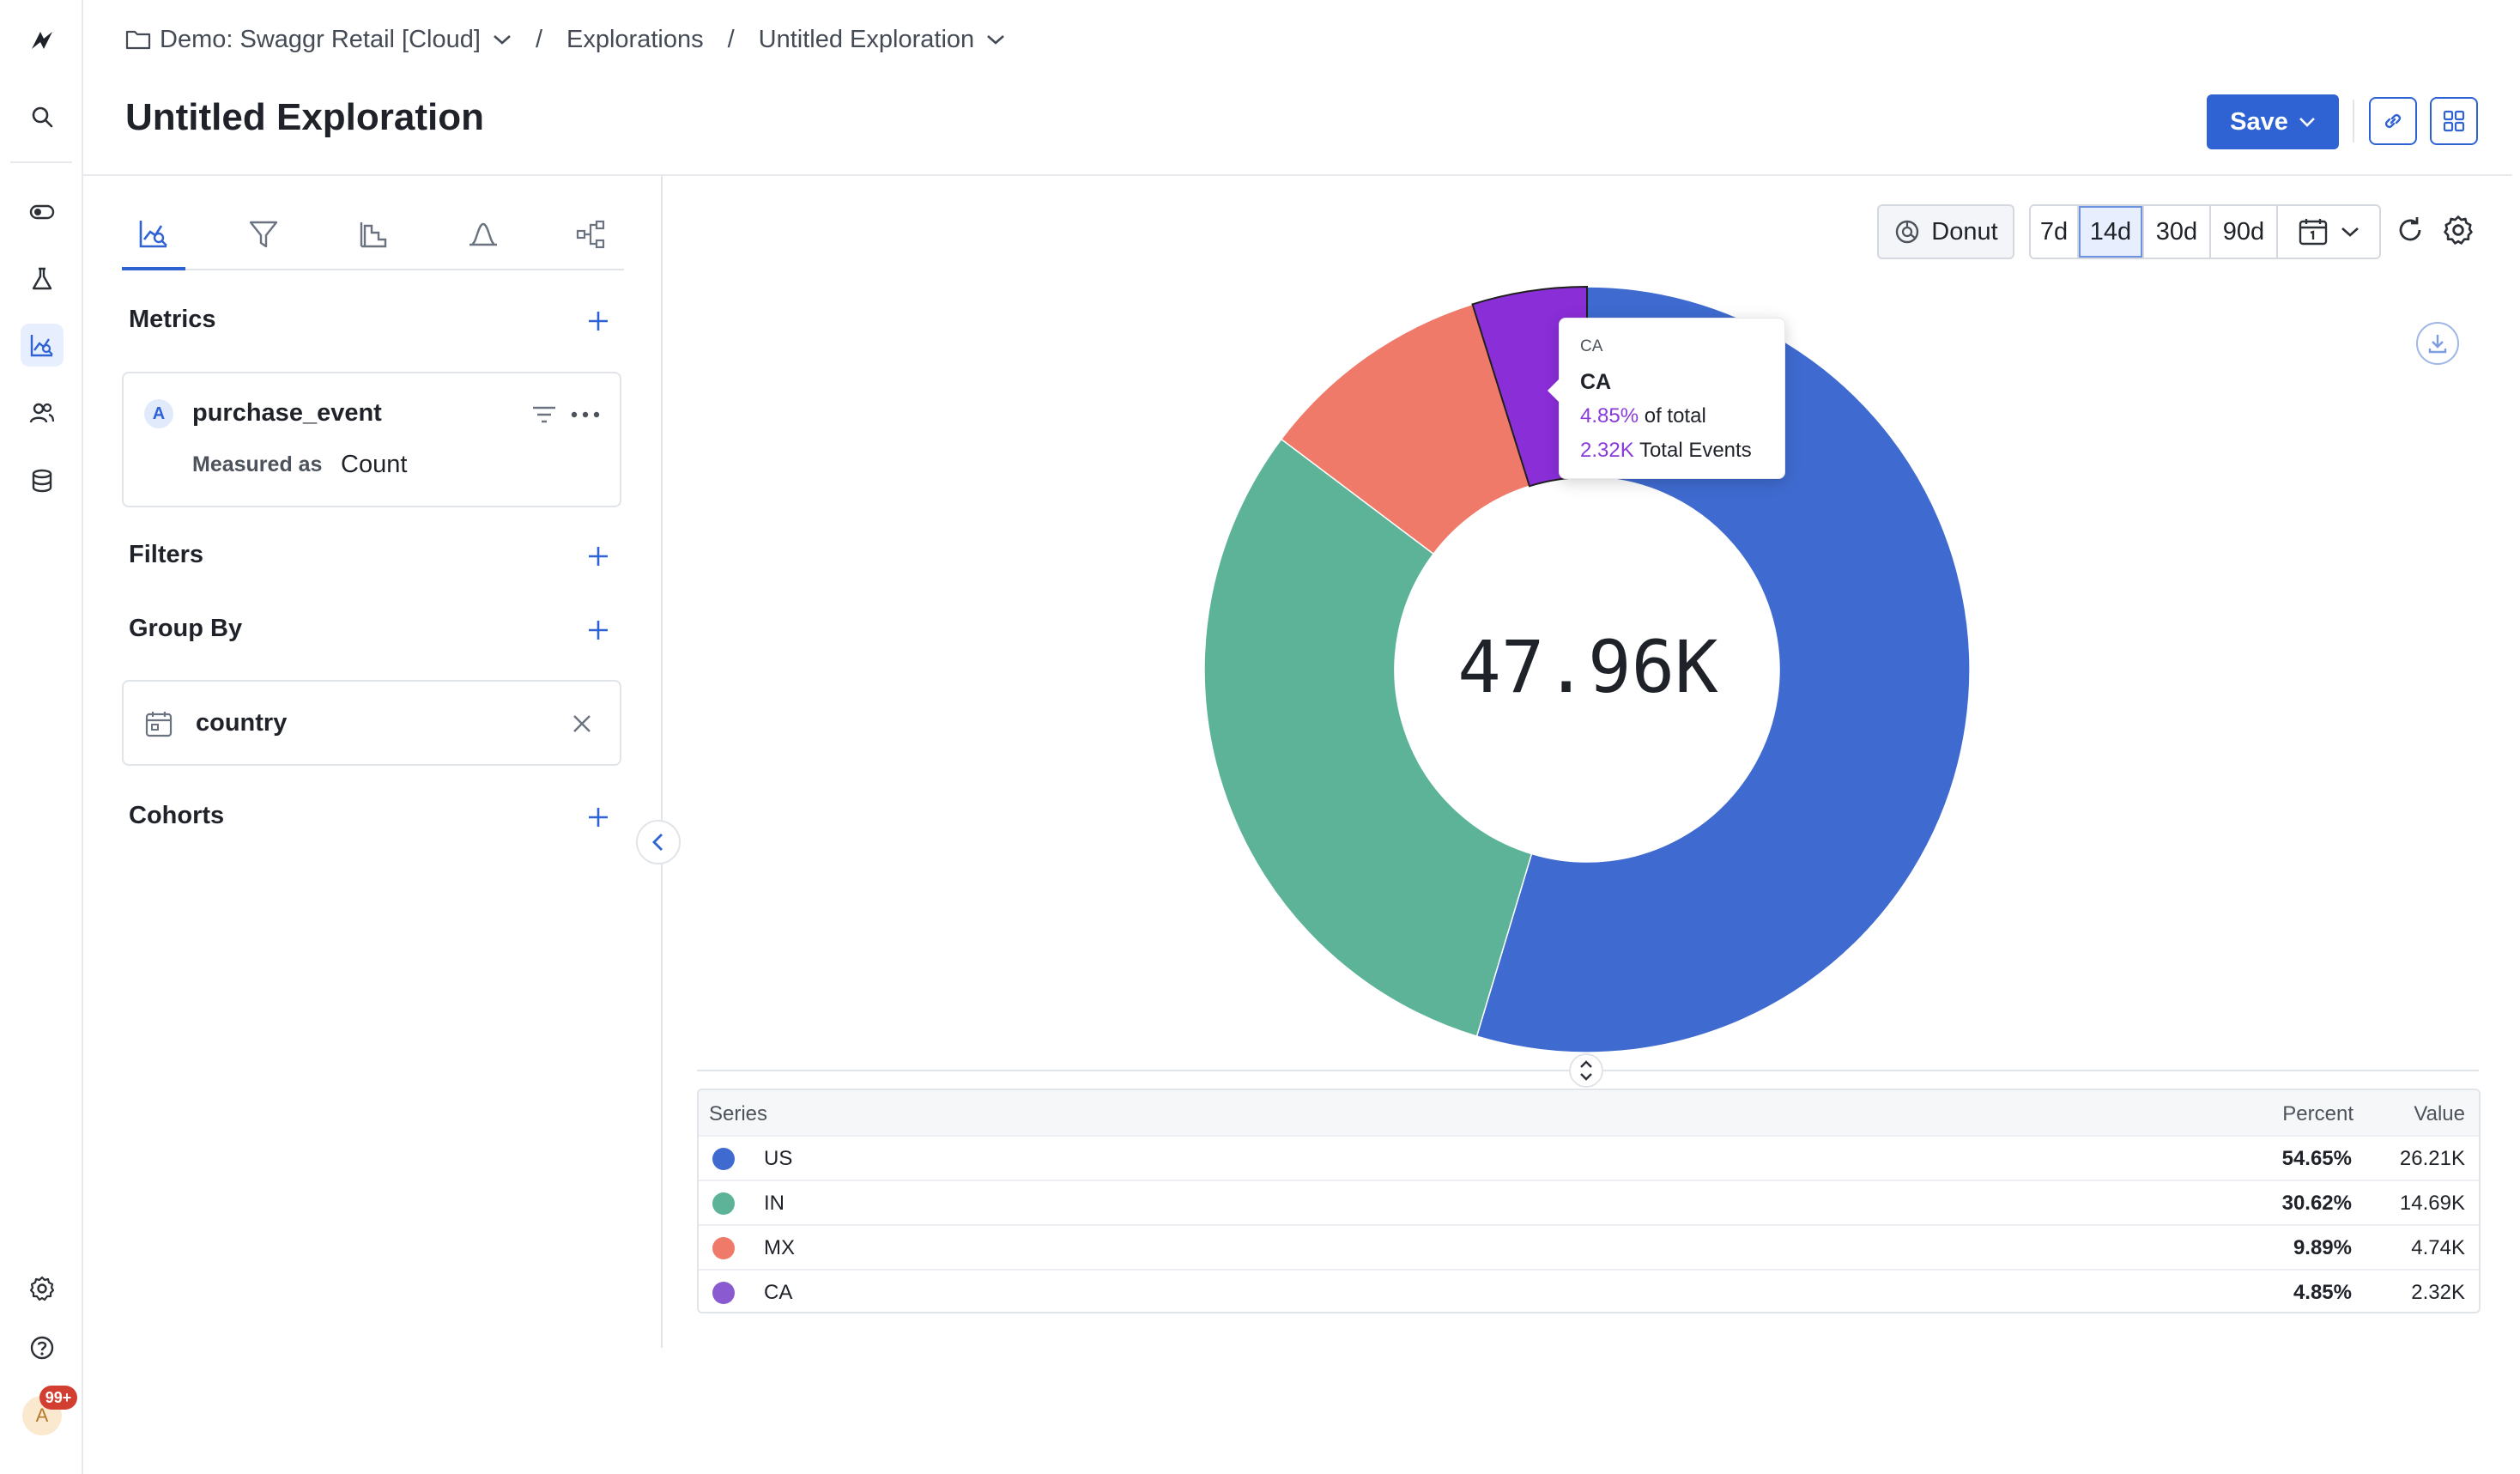  Describe the element at coordinates (598, 556) in the screenshot. I see `add-filter-button` at that location.